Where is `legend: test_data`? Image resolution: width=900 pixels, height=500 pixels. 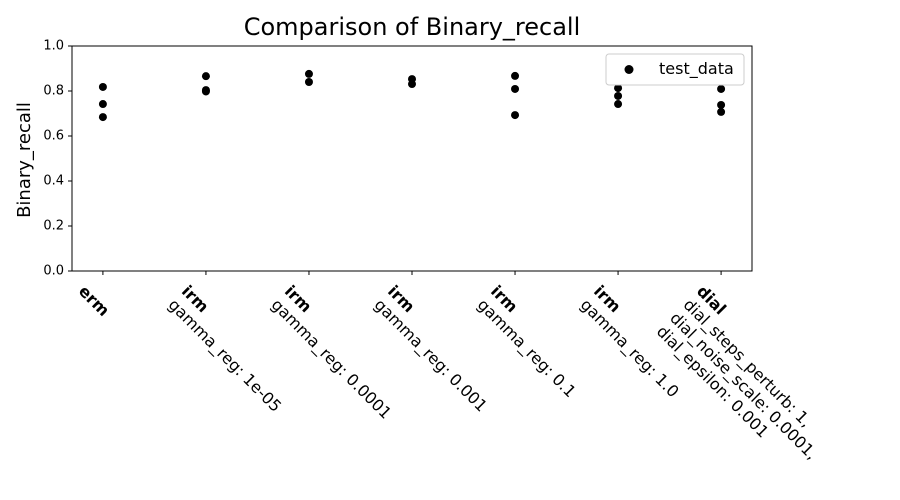 legend: test_data is located at coordinates (675, 69).